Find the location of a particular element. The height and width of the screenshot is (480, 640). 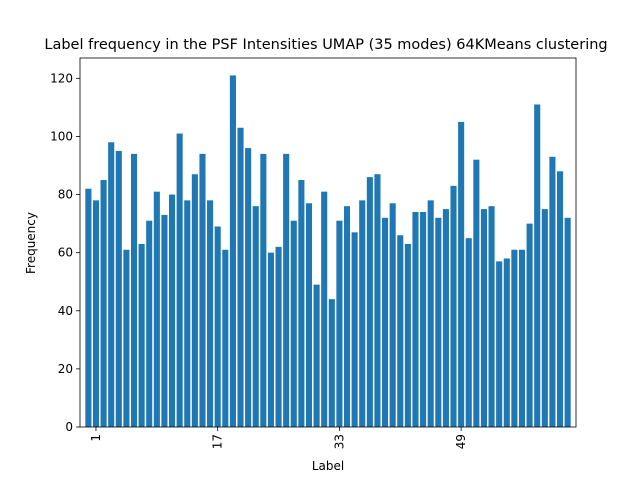

y-tick-label: 20 is located at coordinates (65, 369).